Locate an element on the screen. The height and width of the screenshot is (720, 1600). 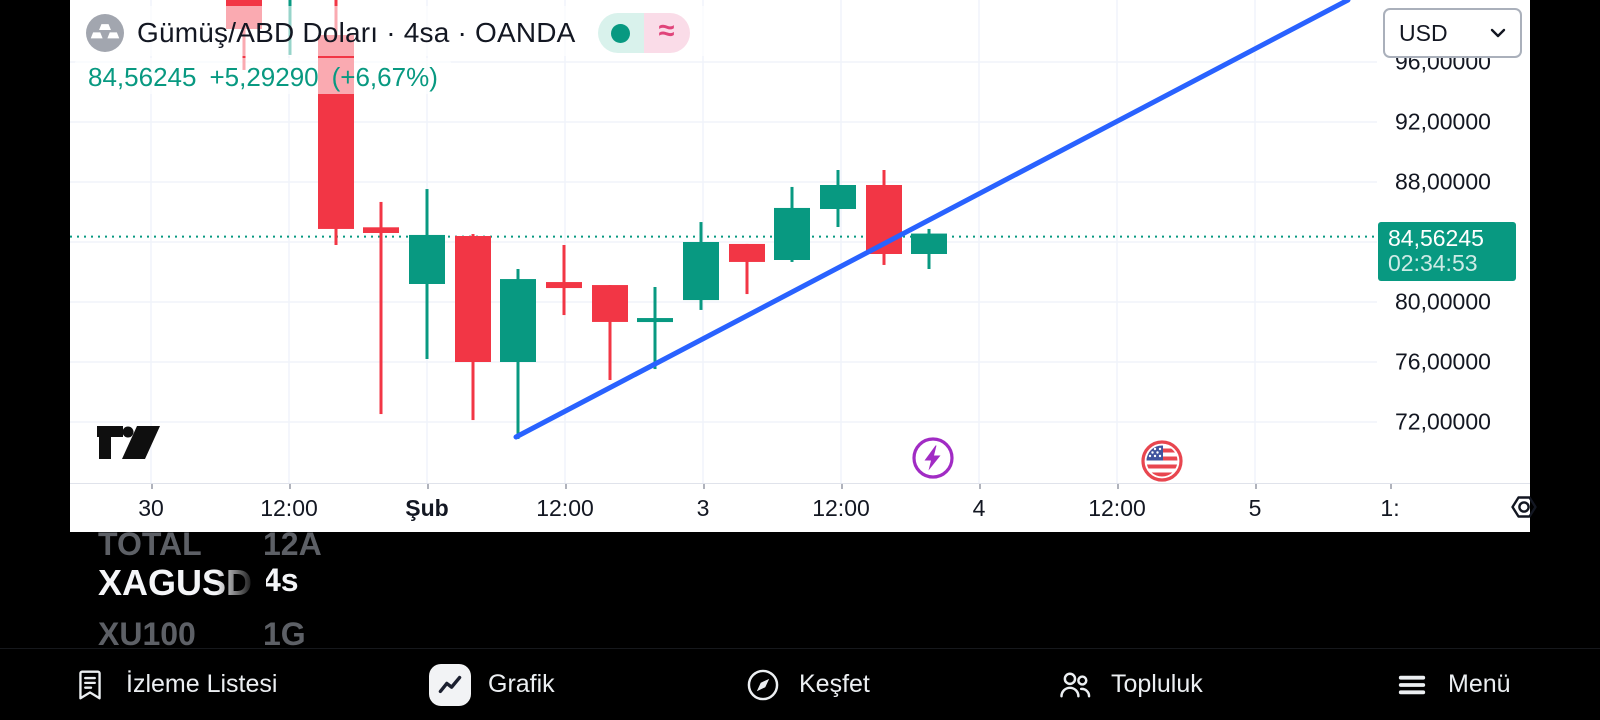
picker-fade is located at coordinates (241, 583).